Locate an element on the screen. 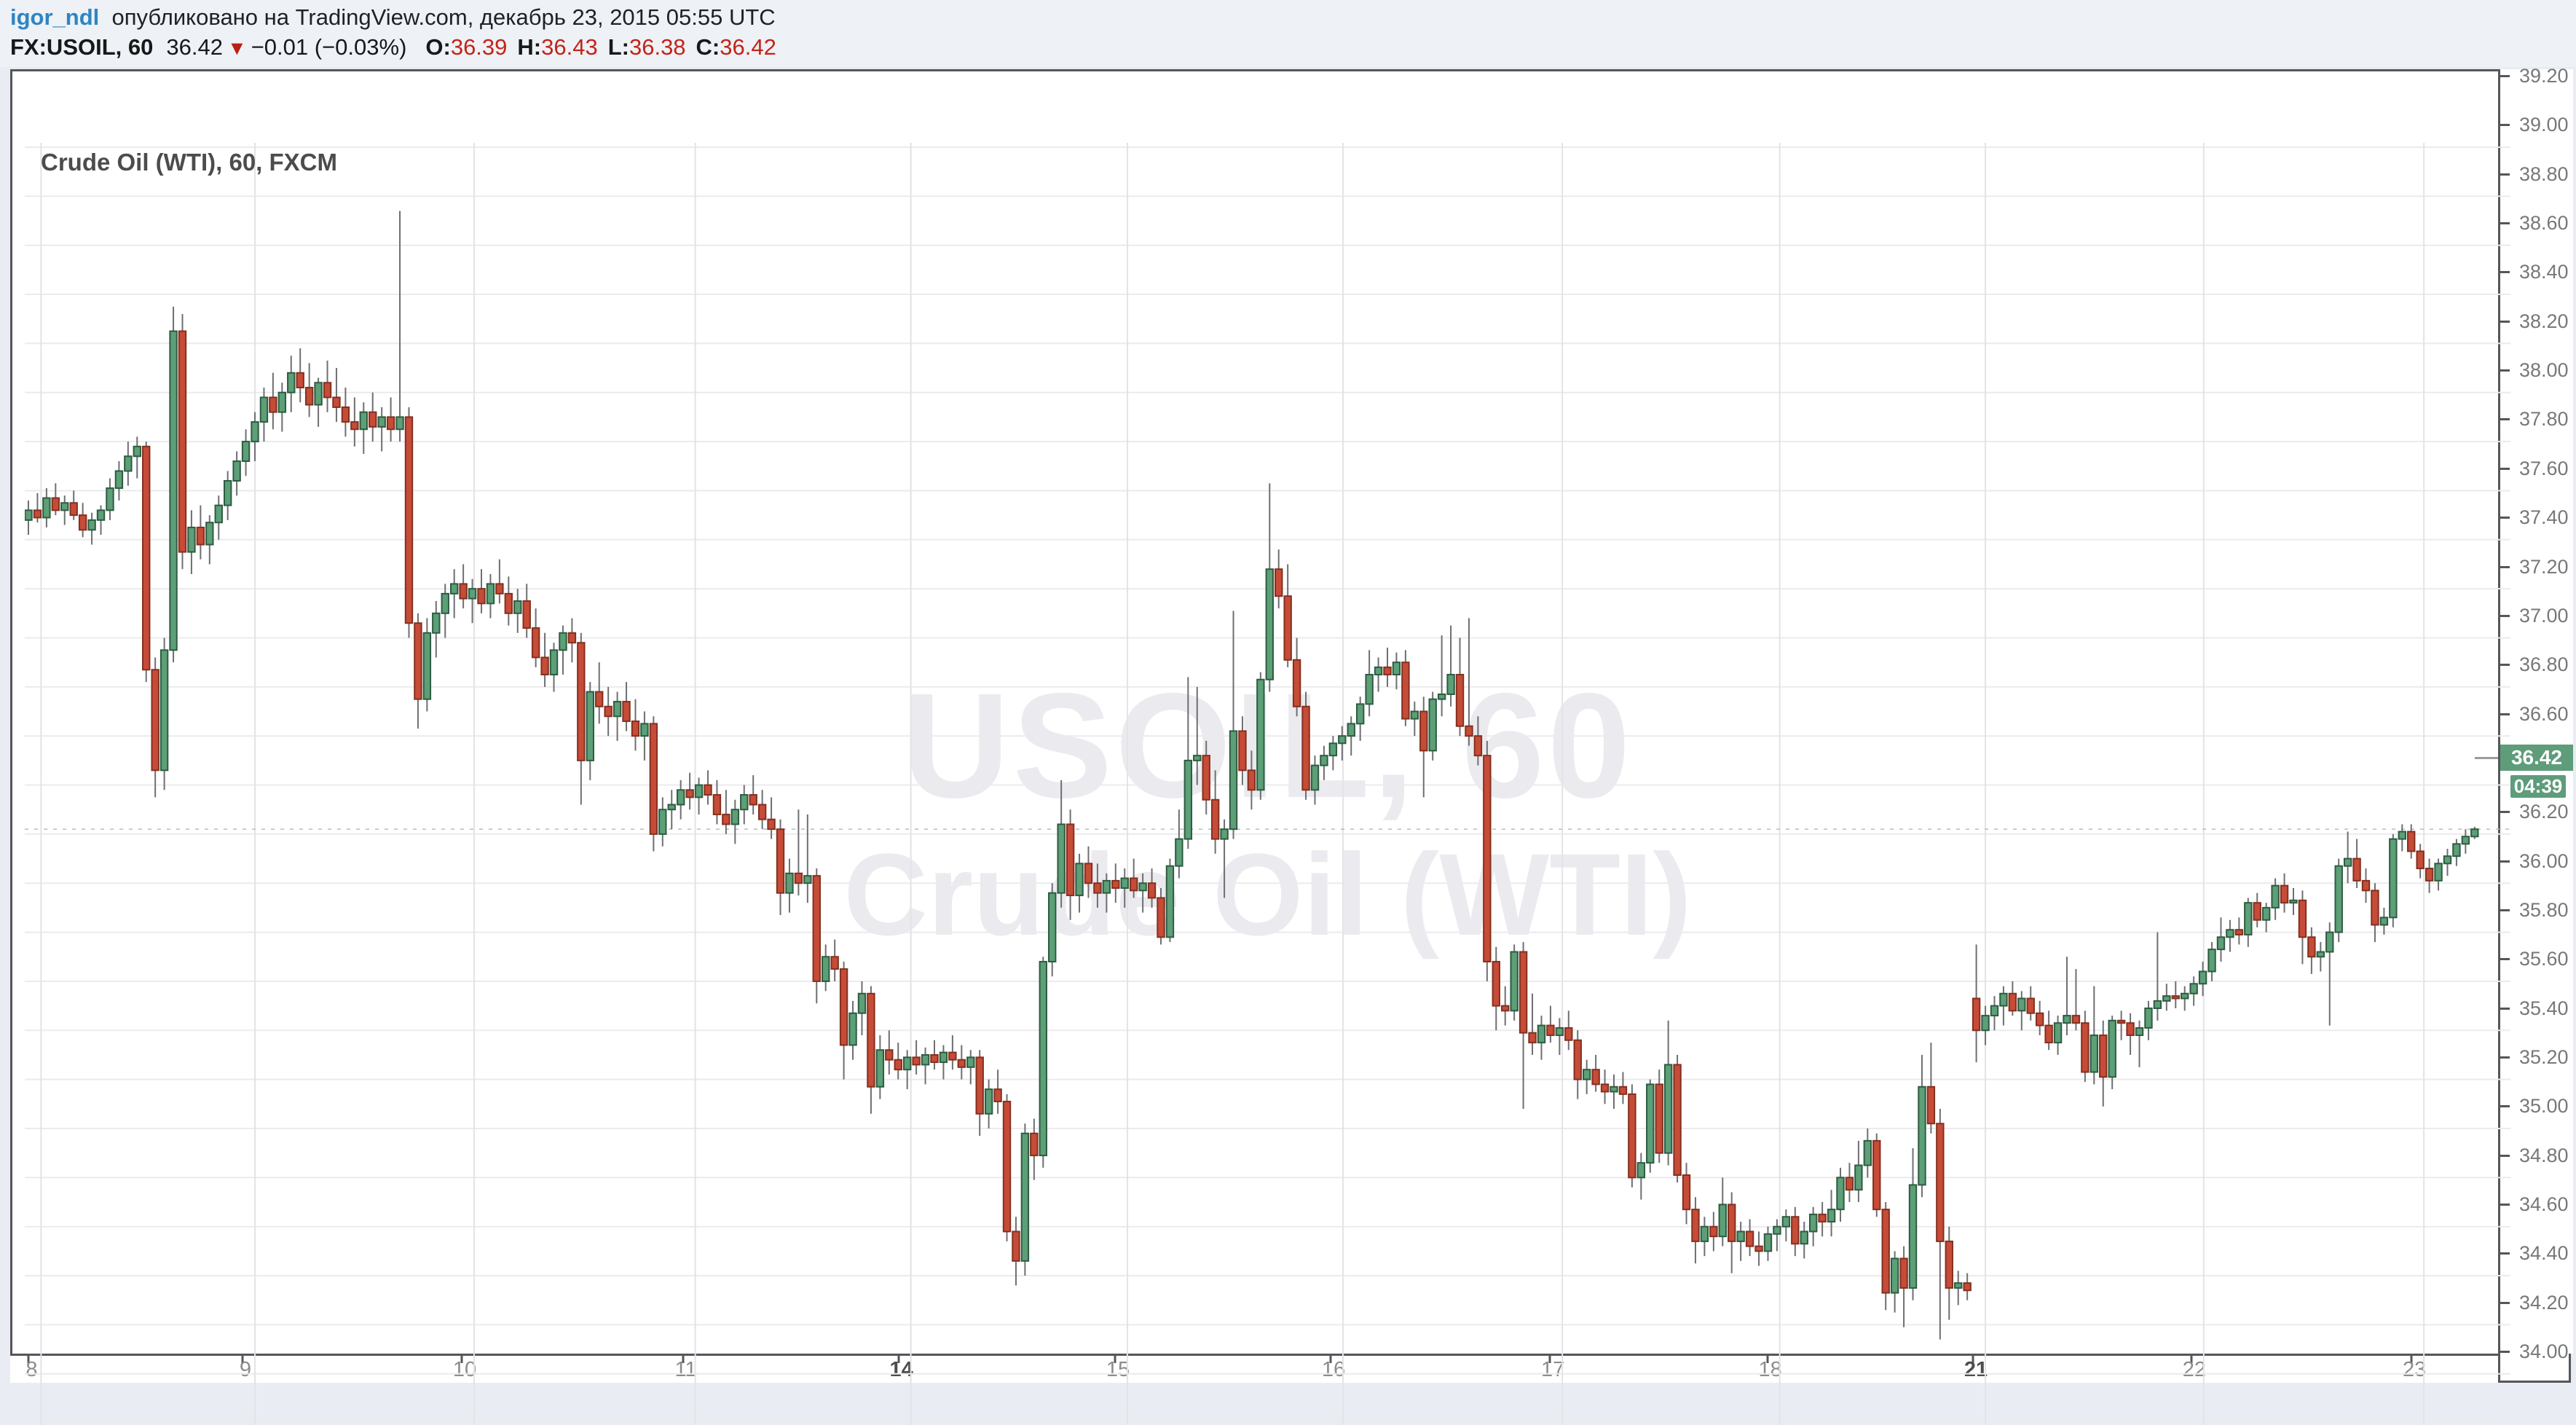 The width and height of the screenshot is (2576, 1425). price-axis-label: 36.80 is located at coordinates (2544, 664).